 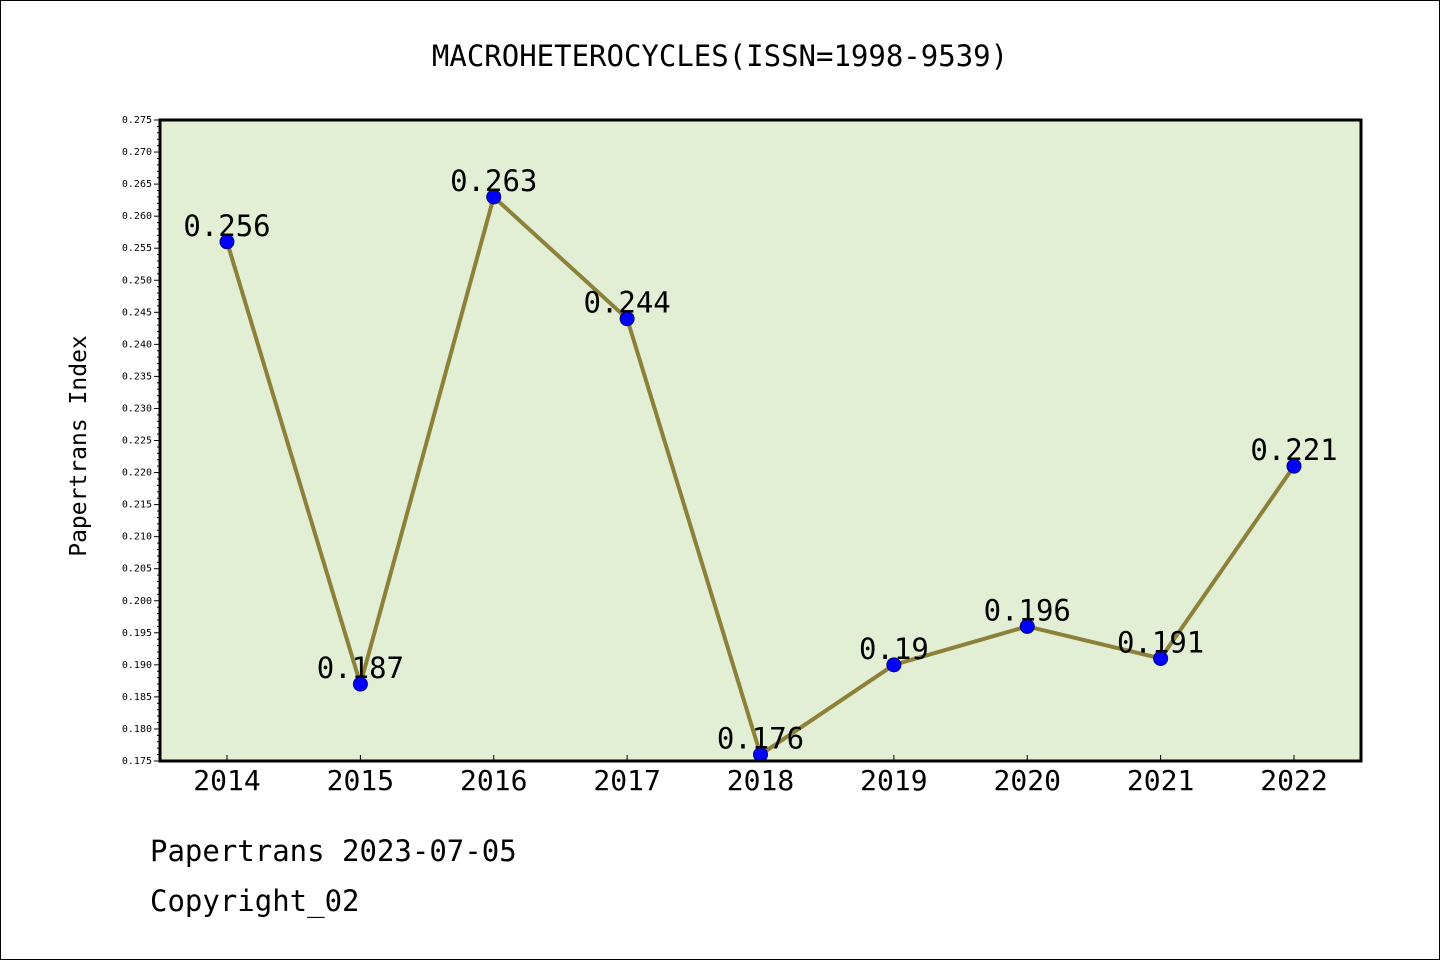 I want to click on y-tick-label: 0.250, so click(x=137, y=280).